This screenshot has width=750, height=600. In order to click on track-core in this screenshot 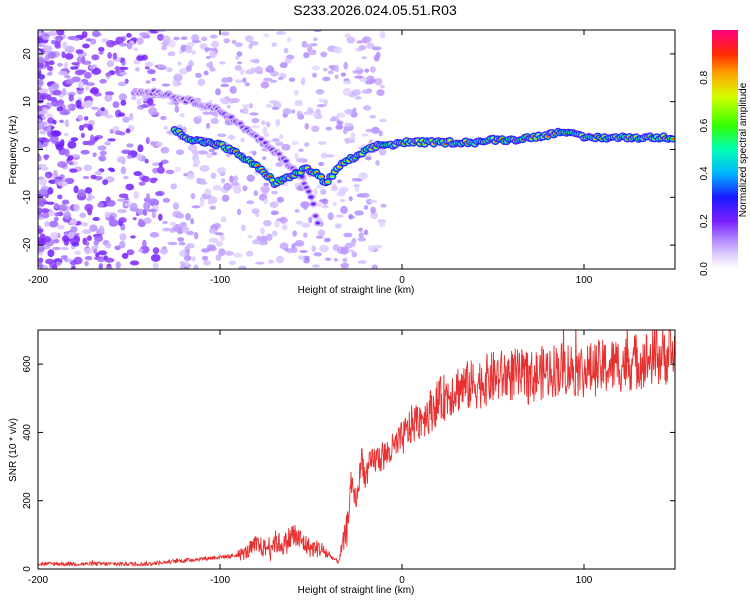, I will do `click(311, 197)`.